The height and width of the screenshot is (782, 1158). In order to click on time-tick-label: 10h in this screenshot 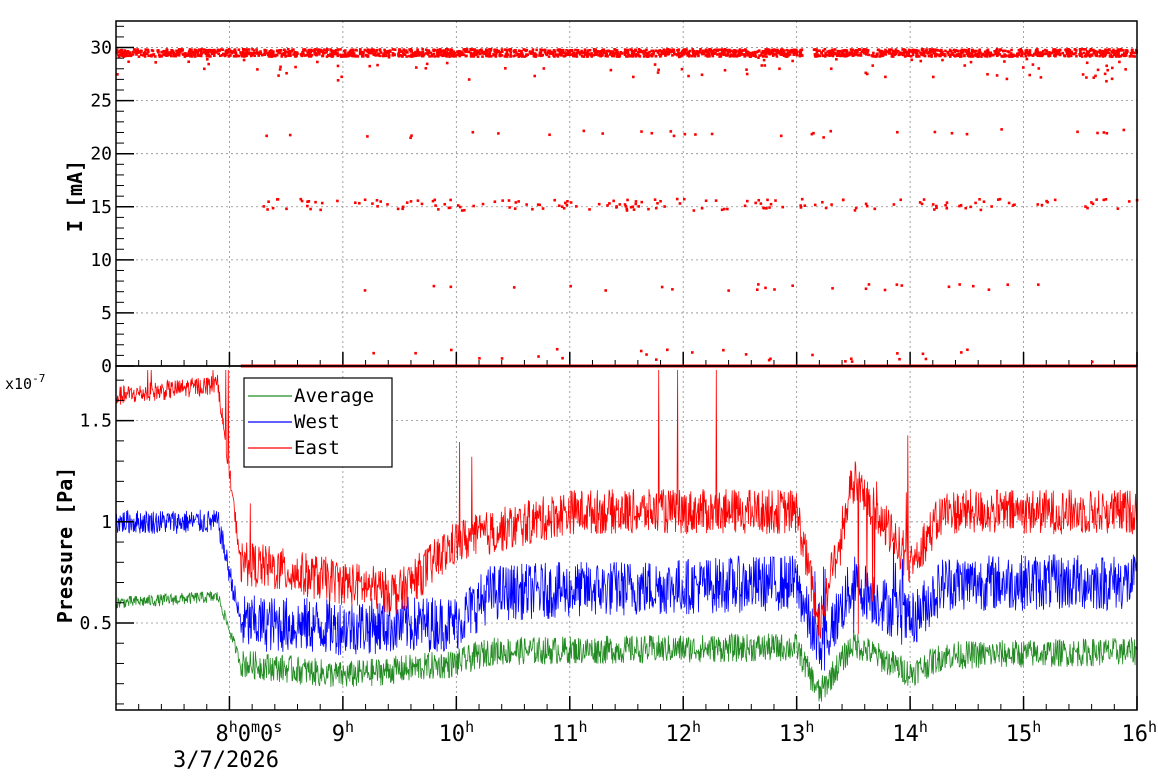, I will do `click(457, 732)`.